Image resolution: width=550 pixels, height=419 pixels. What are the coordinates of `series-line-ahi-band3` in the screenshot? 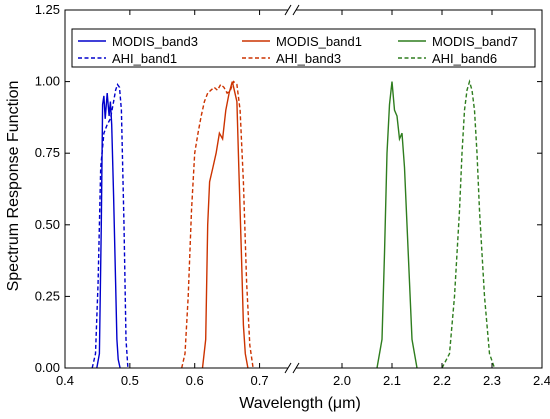 It's located at (217, 224).